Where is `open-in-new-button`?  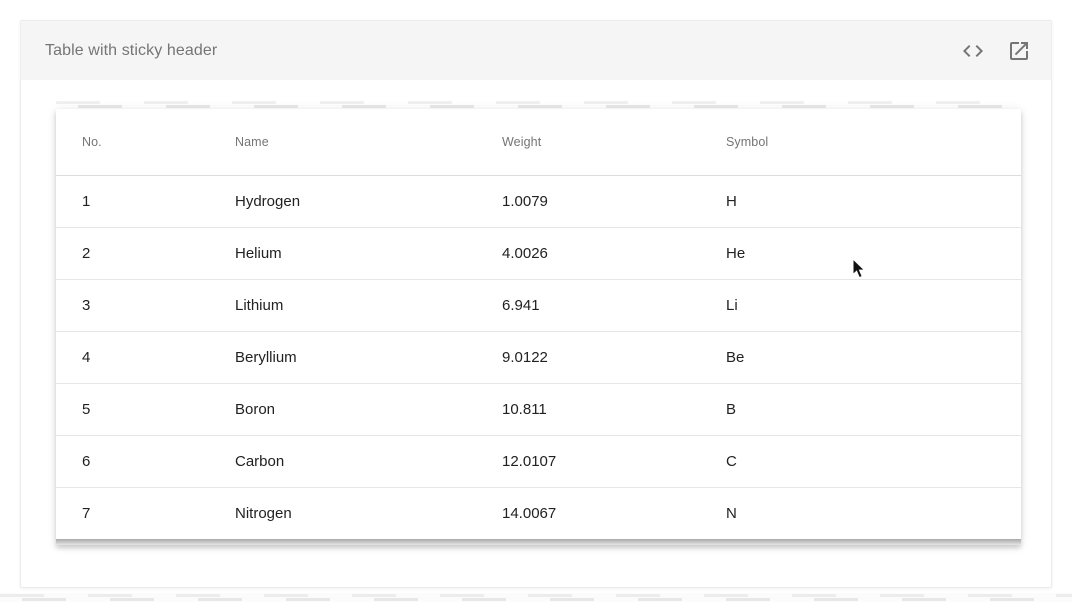 open-in-new-button is located at coordinates (1019, 51).